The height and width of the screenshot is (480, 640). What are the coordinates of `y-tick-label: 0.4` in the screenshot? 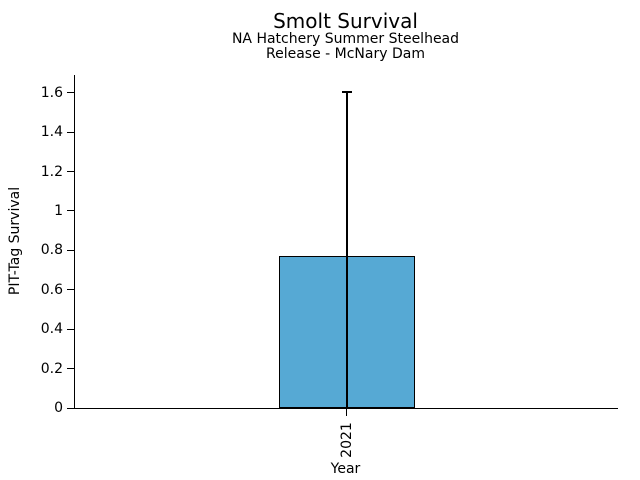 It's located at (51, 329).